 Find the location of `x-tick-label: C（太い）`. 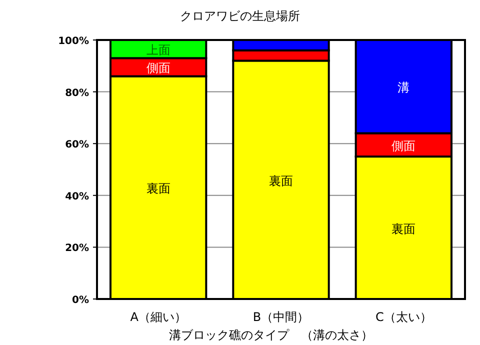

x-tick-label: C（太い） is located at coordinates (403, 317).